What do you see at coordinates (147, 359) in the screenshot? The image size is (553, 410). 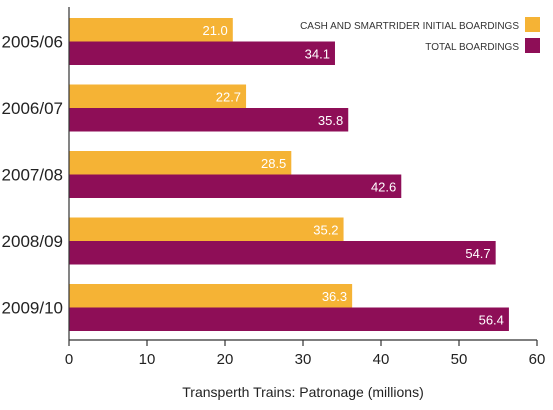 I see `x-tick-label: 10` at bounding box center [147, 359].